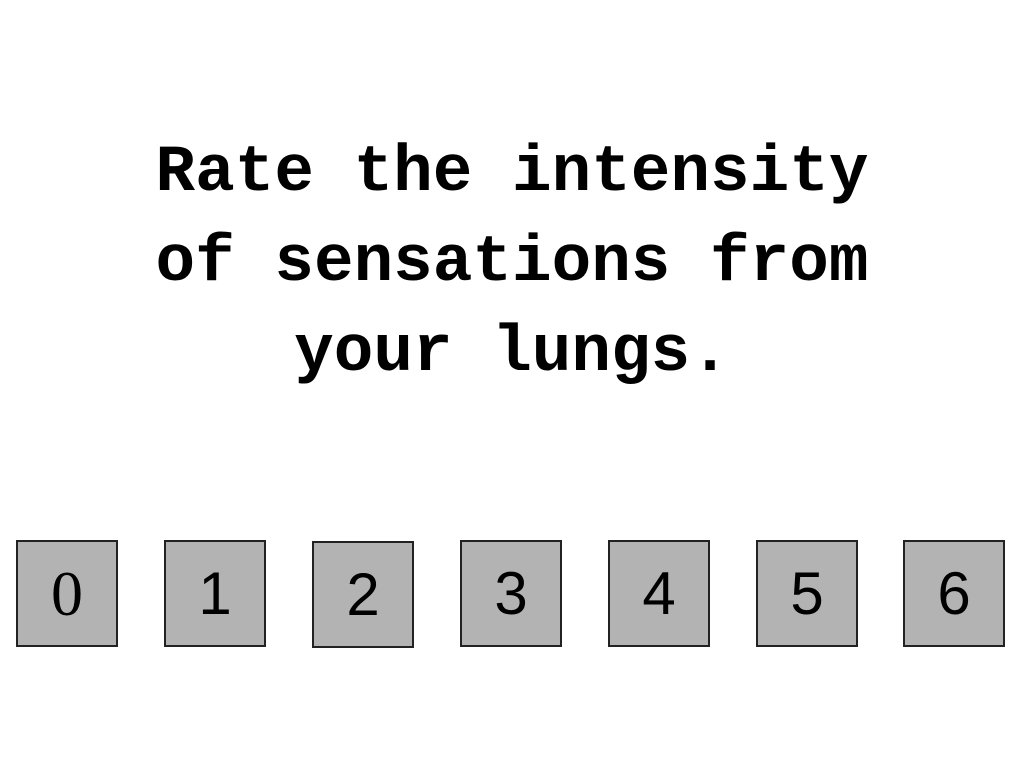 The width and height of the screenshot is (1024, 768). I want to click on rating-button-4: 4, so click(659, 593).